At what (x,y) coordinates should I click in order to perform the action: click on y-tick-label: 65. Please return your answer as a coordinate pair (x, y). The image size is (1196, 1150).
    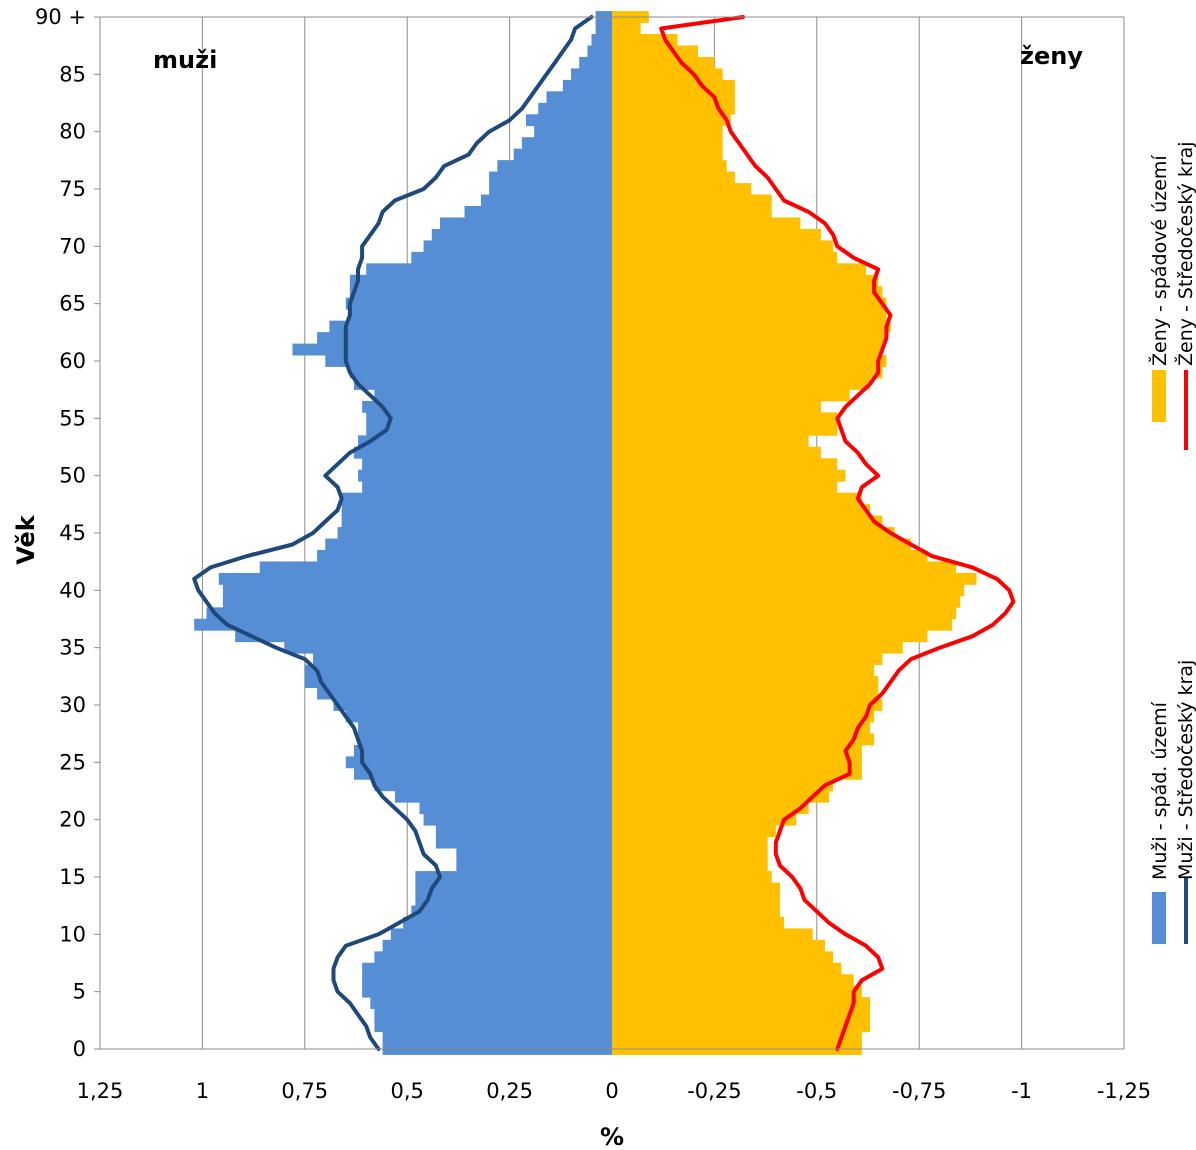
    Looking at the image, I should click on (72, 304).